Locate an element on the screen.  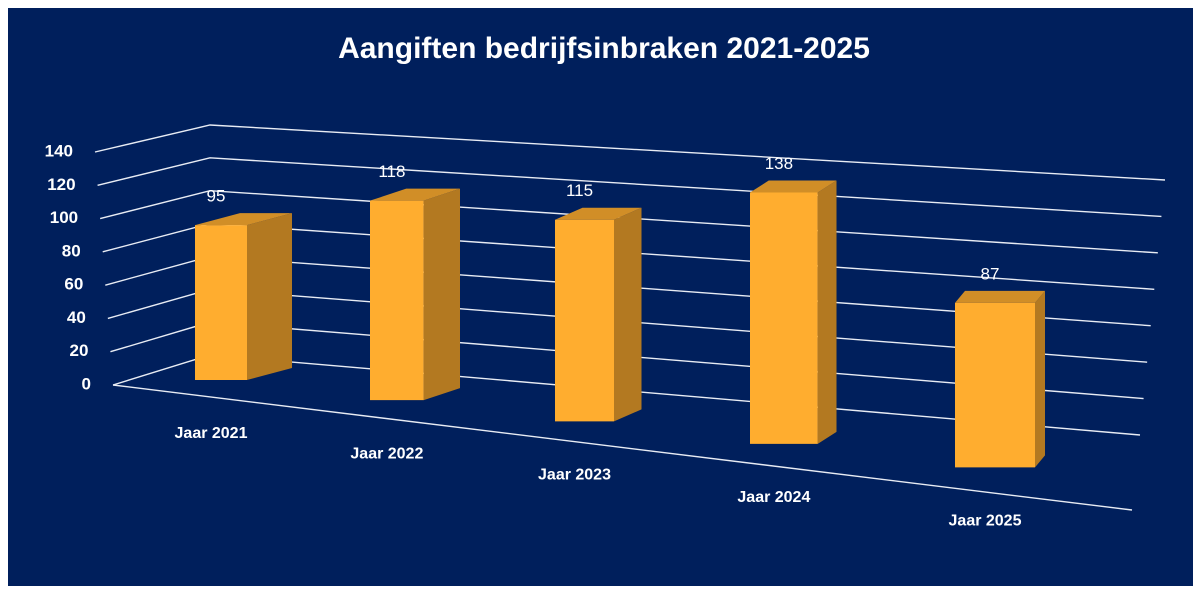
data-label: 118 is located at coordinates (391, 171).